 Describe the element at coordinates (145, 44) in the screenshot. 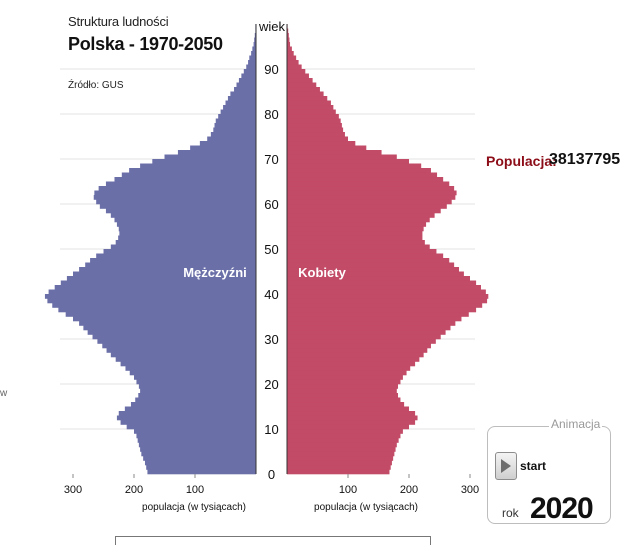

I see `chart-title: Polska - 1970-2050` at that location.